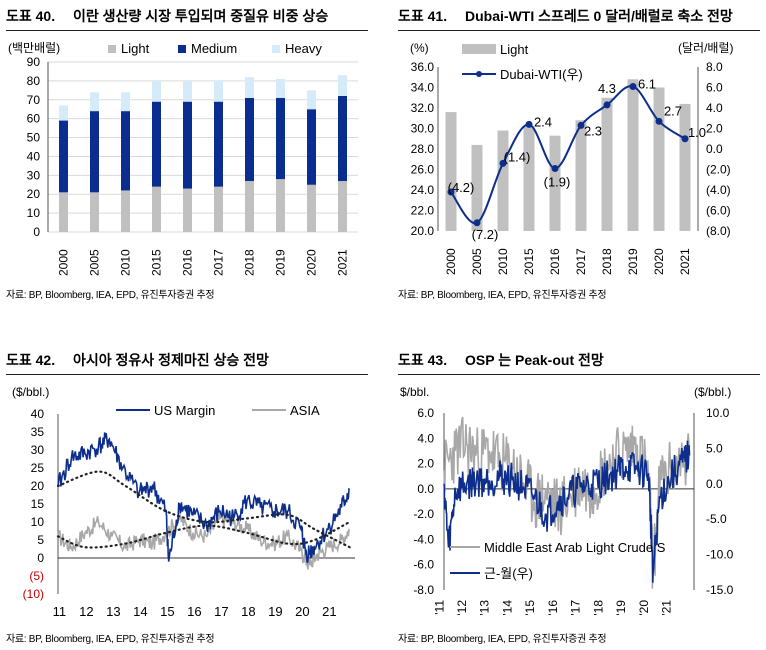  I want to click on p43-xtick-label: '12, so click(462, 608).